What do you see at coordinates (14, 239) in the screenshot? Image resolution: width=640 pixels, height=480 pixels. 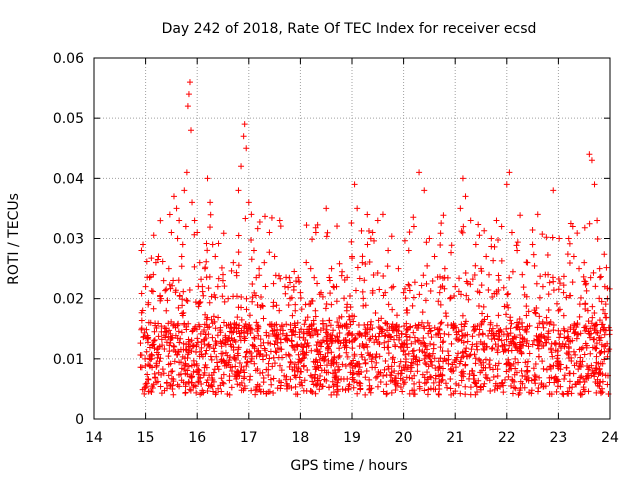 I see `y-axis-label: ROTI / TECUs` at bounding box center [14, 239].